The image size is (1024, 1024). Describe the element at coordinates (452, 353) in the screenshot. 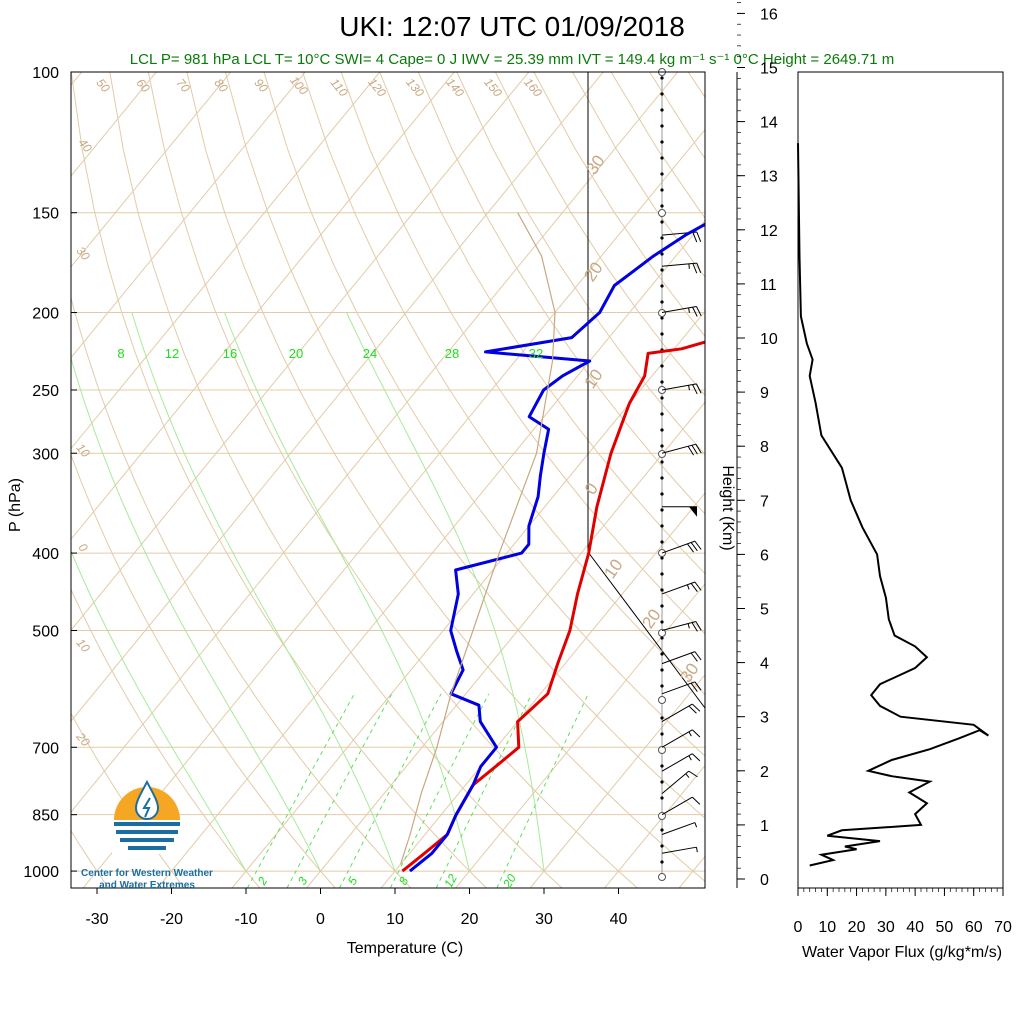

I see `mixing-ratio-label: 28` at that location.